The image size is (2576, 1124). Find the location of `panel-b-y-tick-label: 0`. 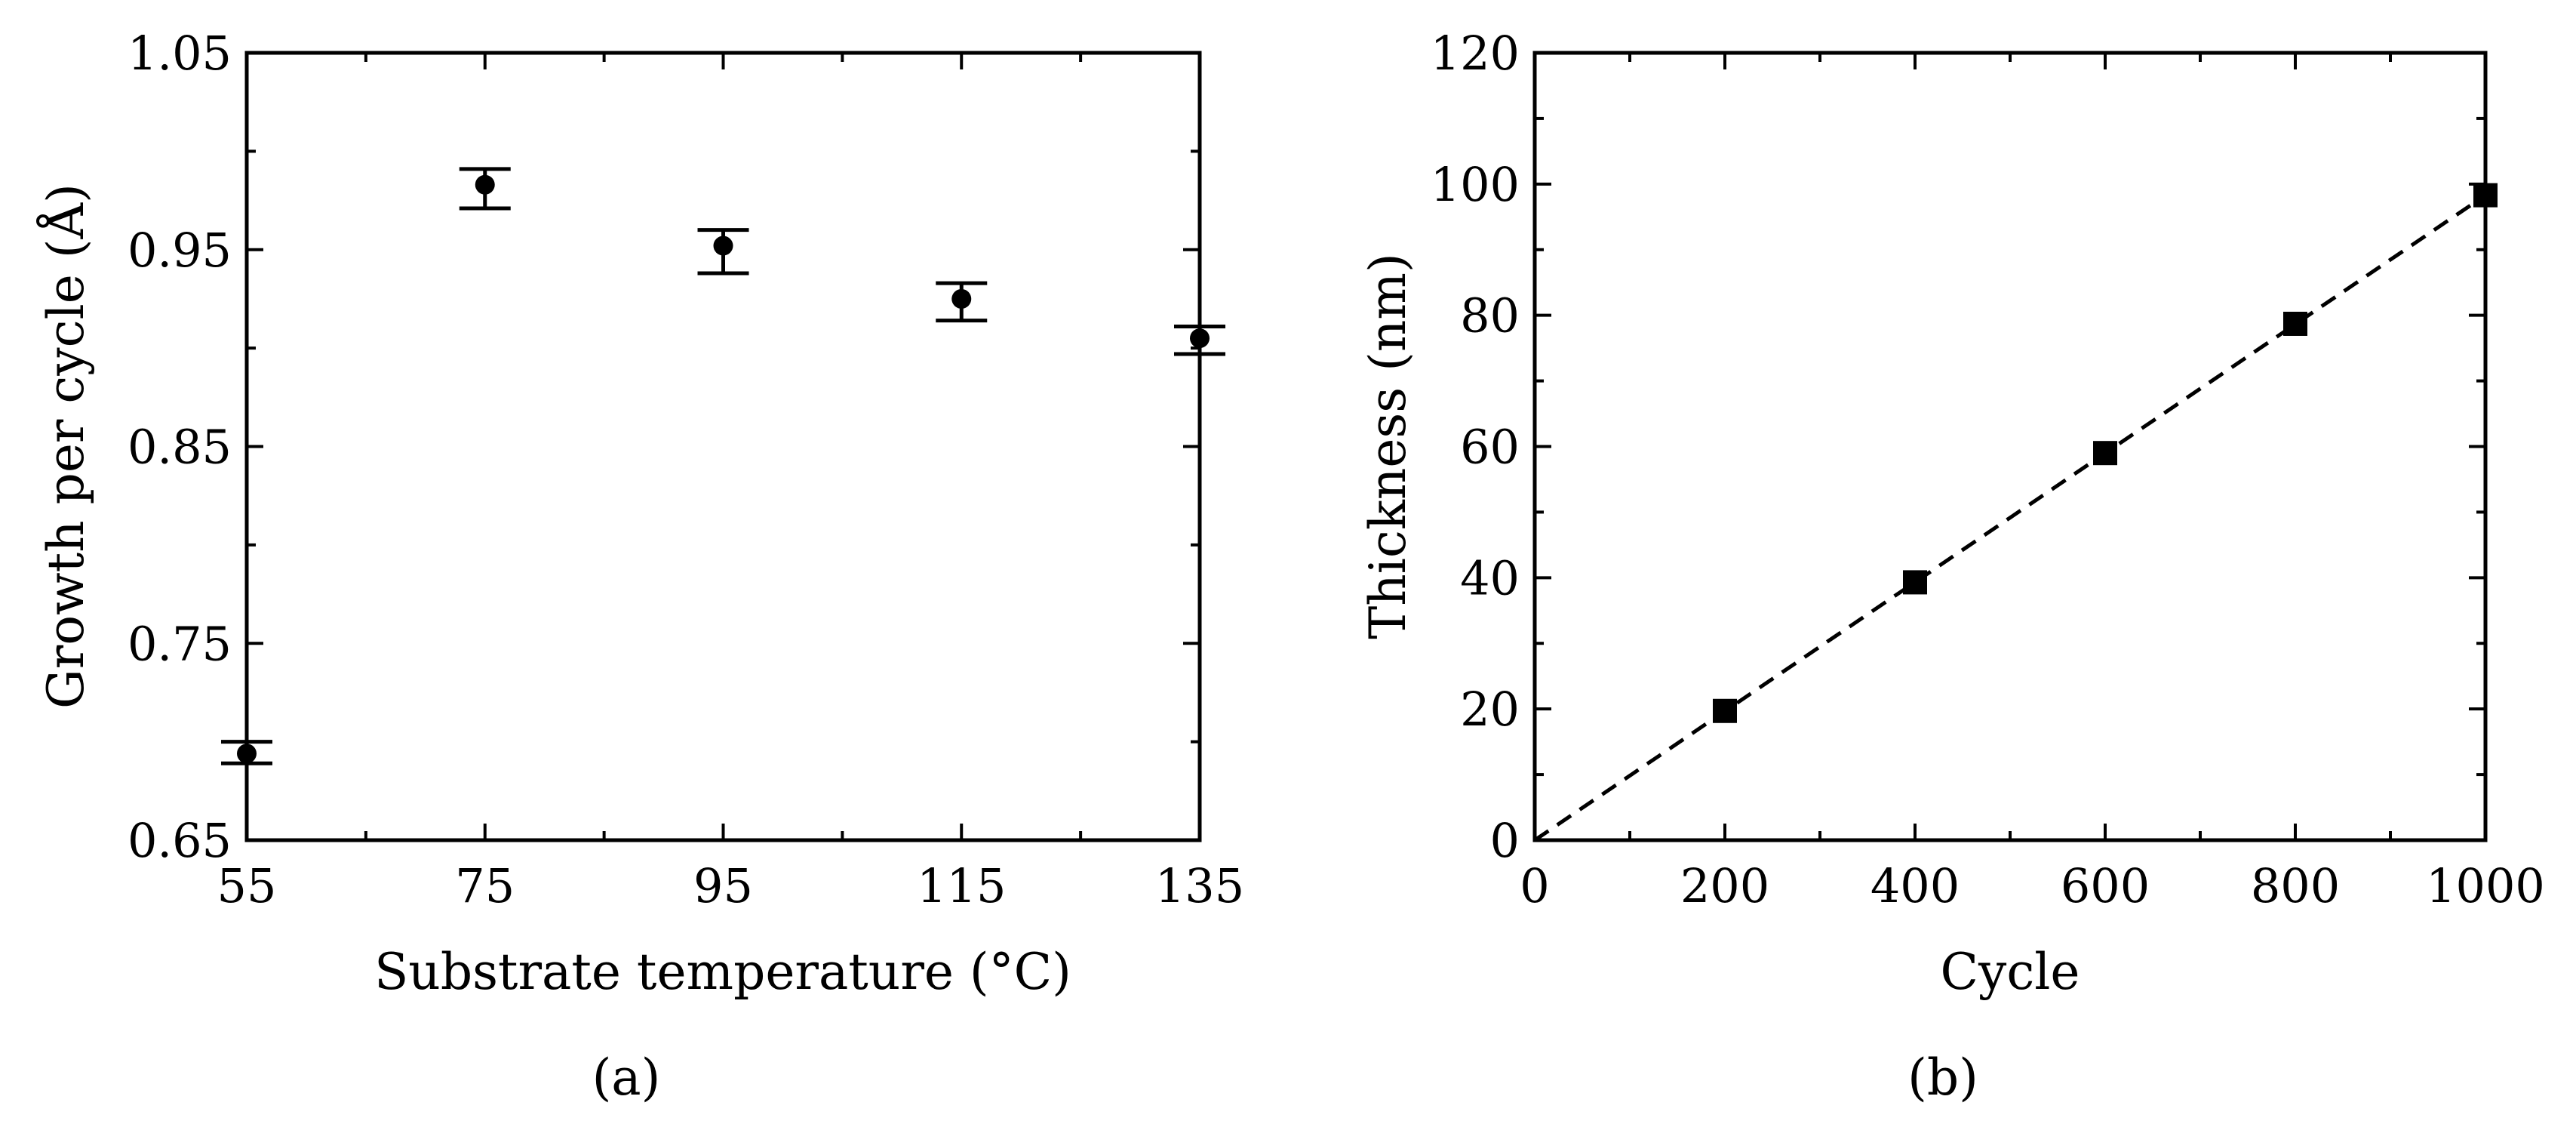

panel-b-y-tick-label: 0 is located at coordinates (1505, 840).